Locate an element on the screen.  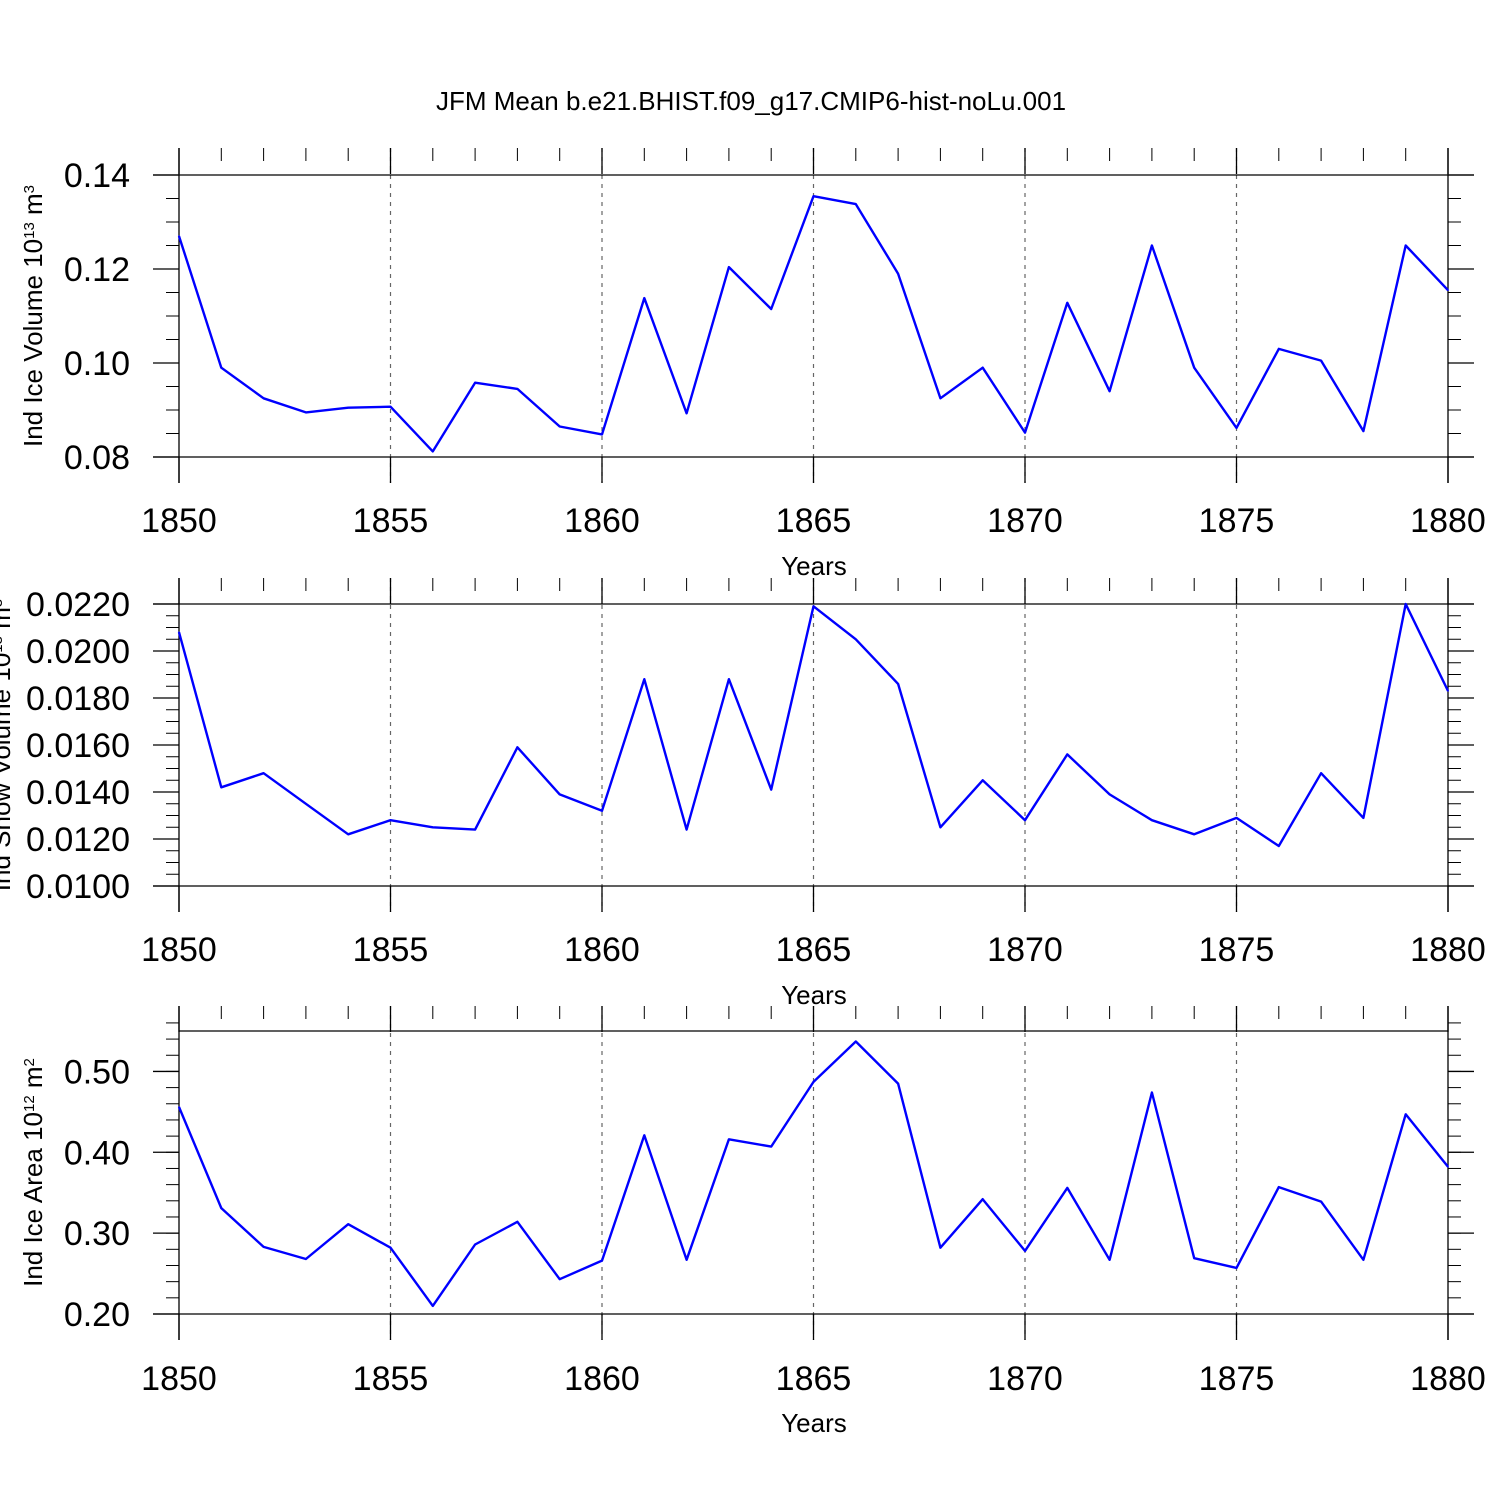
x-tick-label: 1865 is located at coordinates (814, 1379).